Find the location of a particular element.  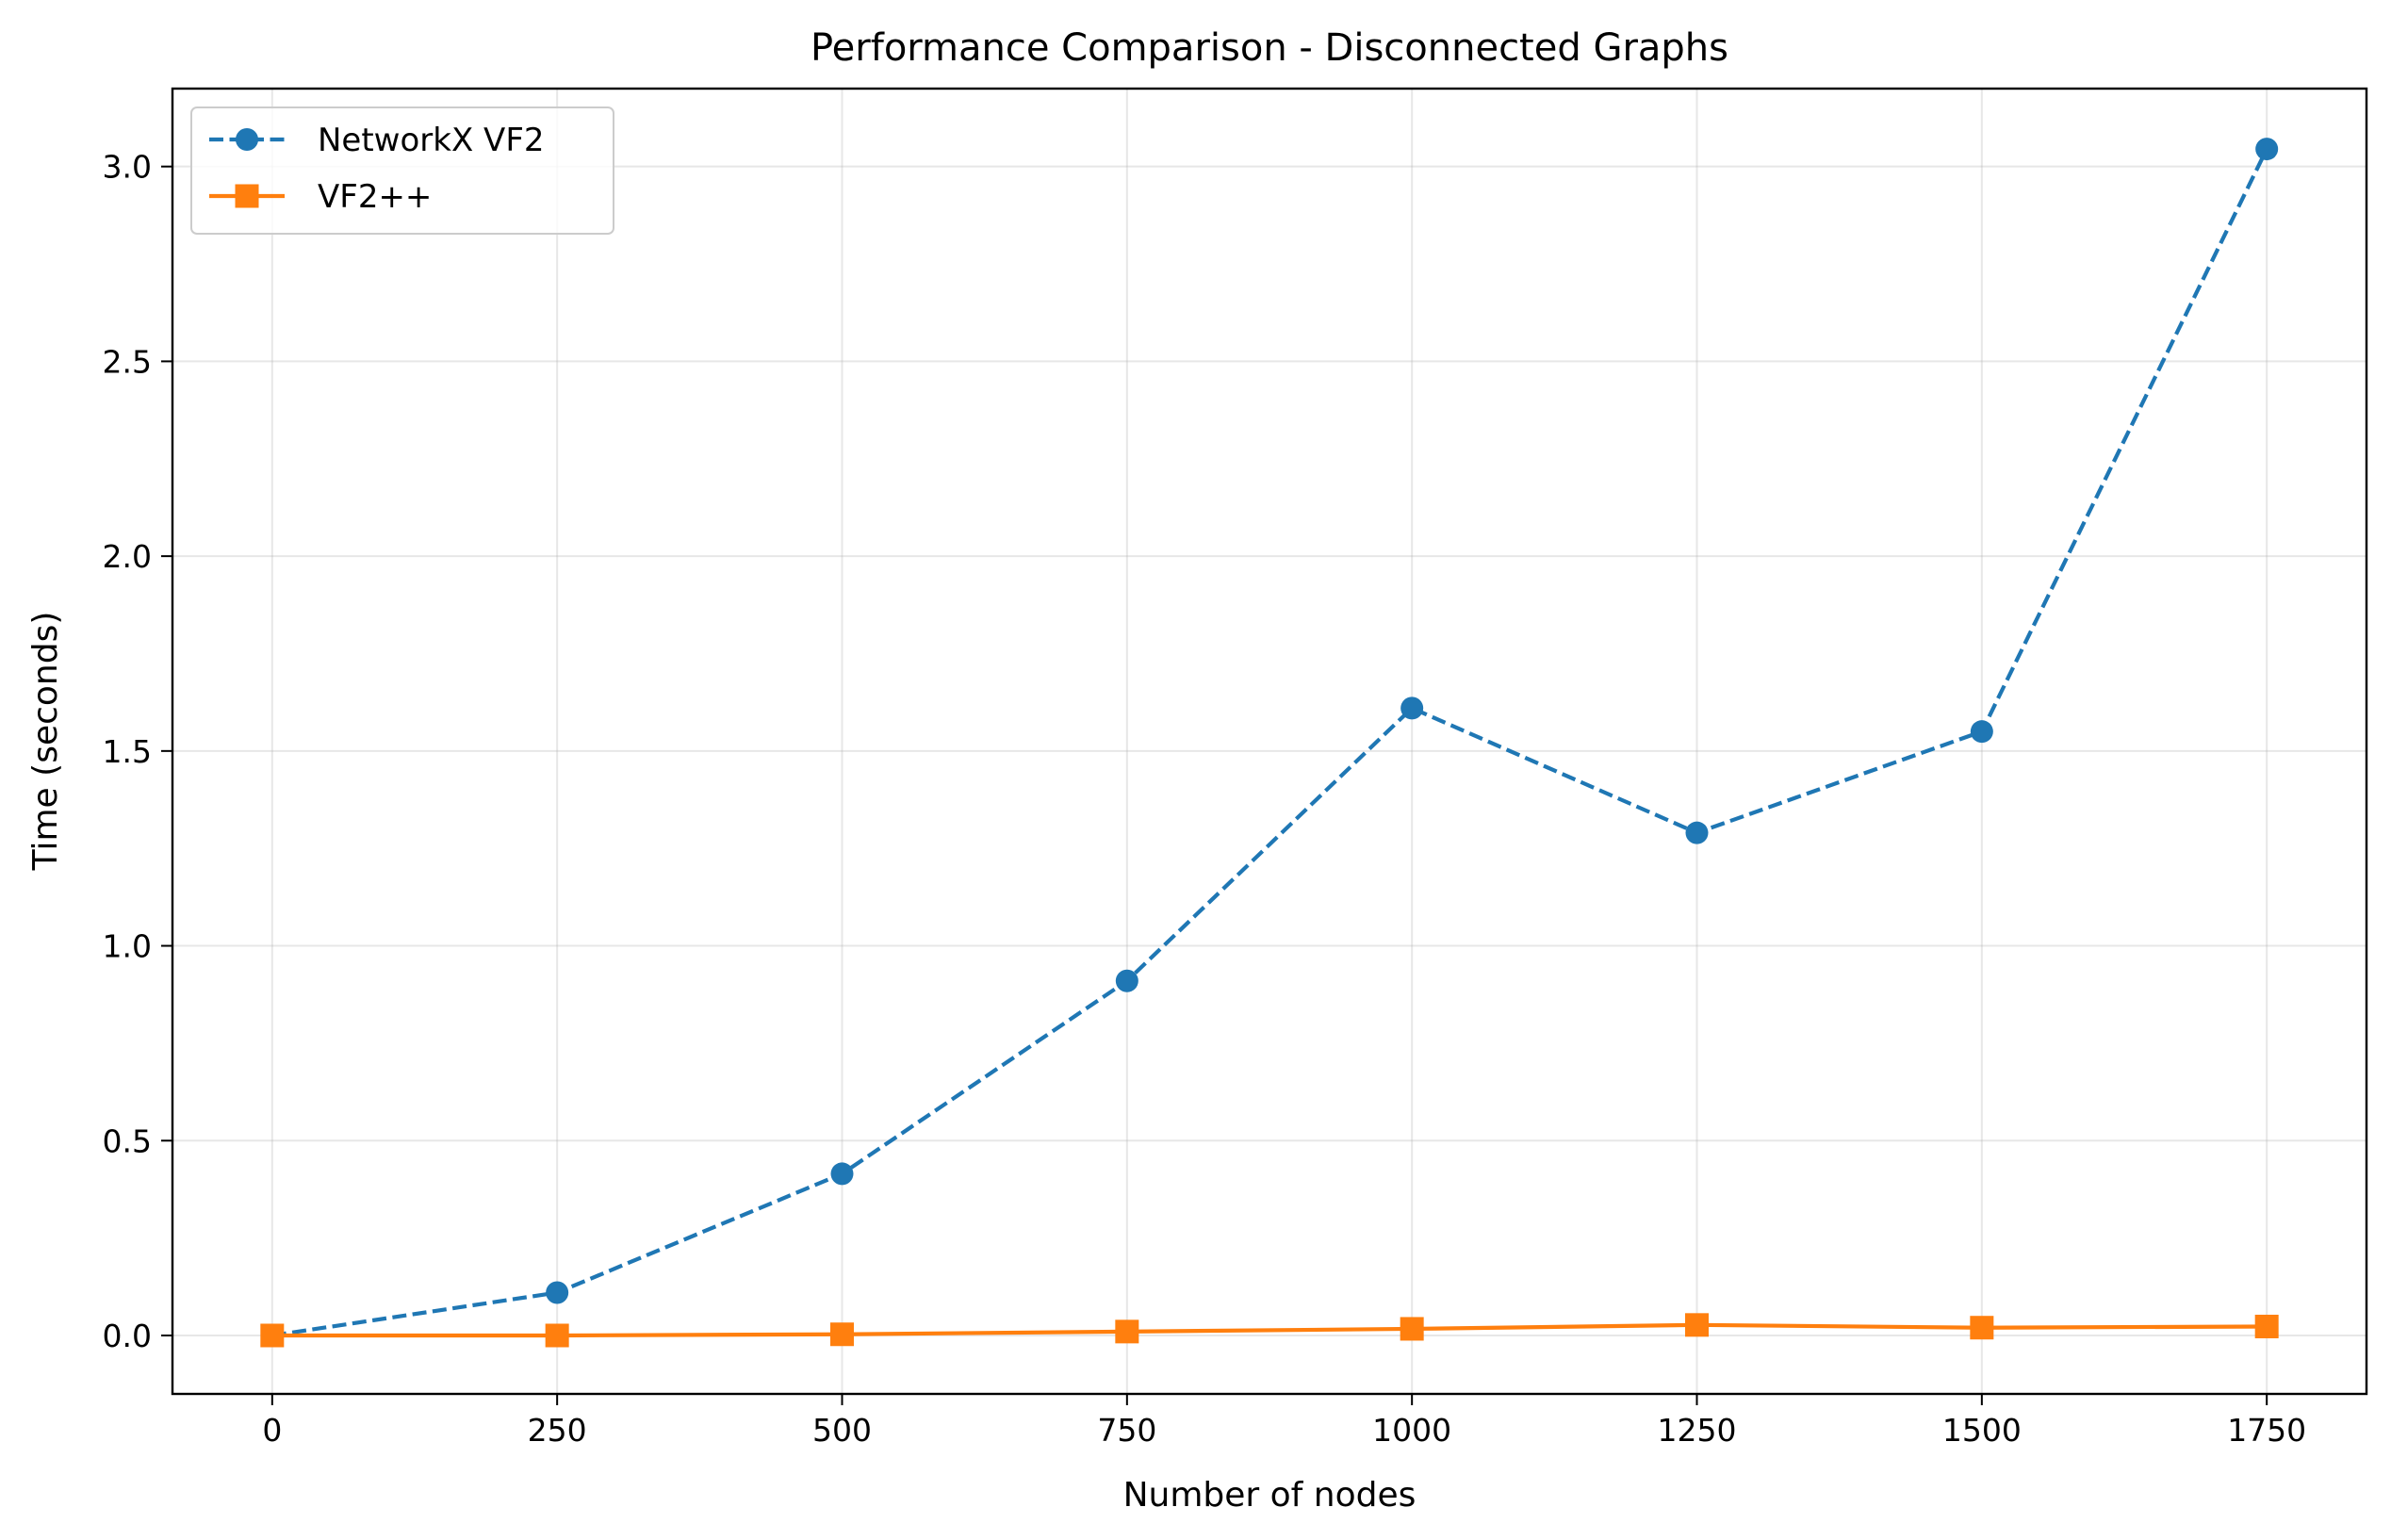

series-line is located at coordinates (1269, 1330).